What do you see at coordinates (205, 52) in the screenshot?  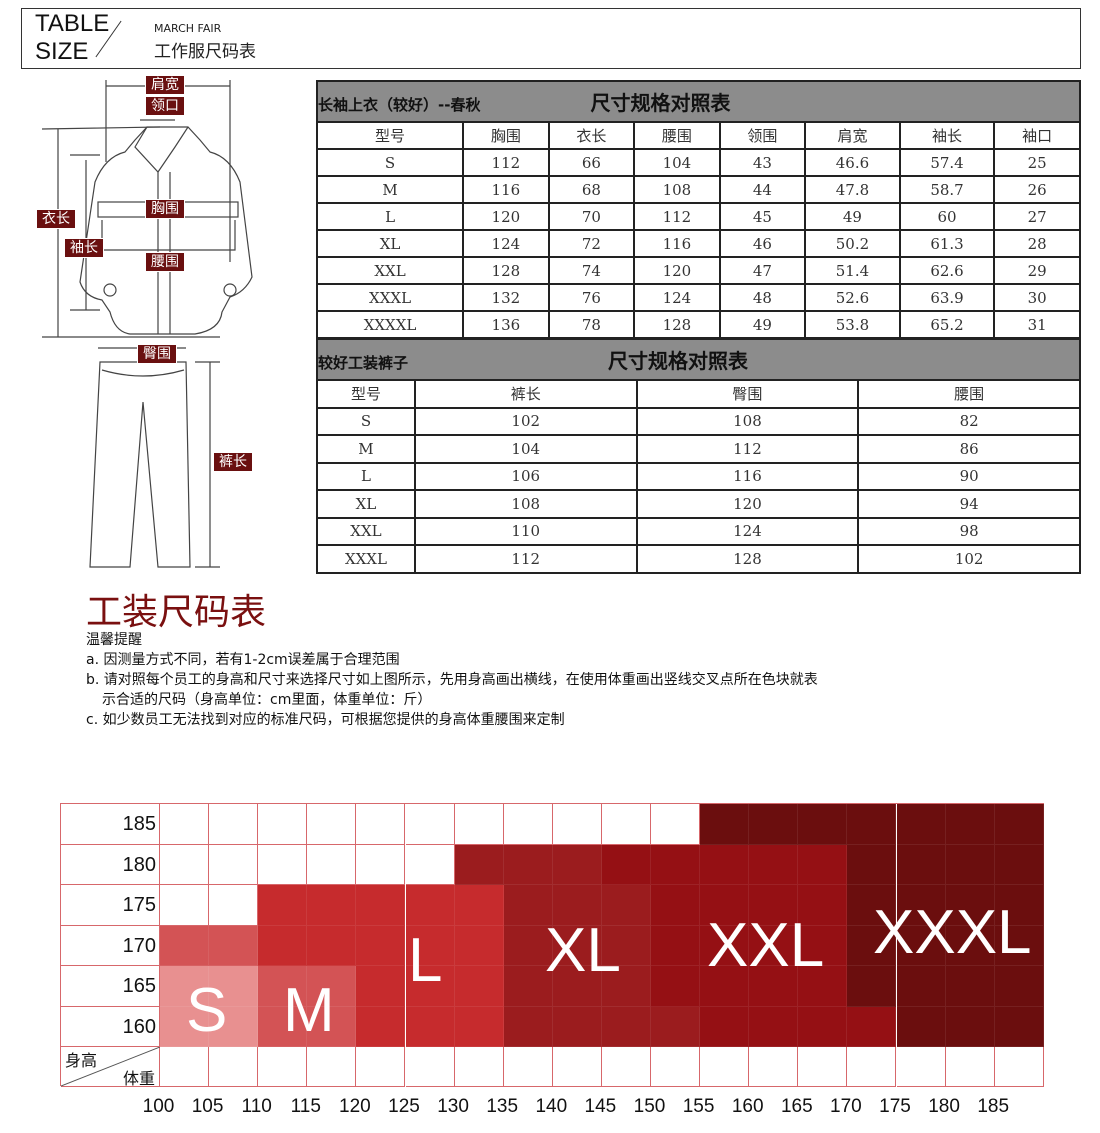 I see `header-subtitle-cn: 工作服尺码表` at bounding box center [205, 52].